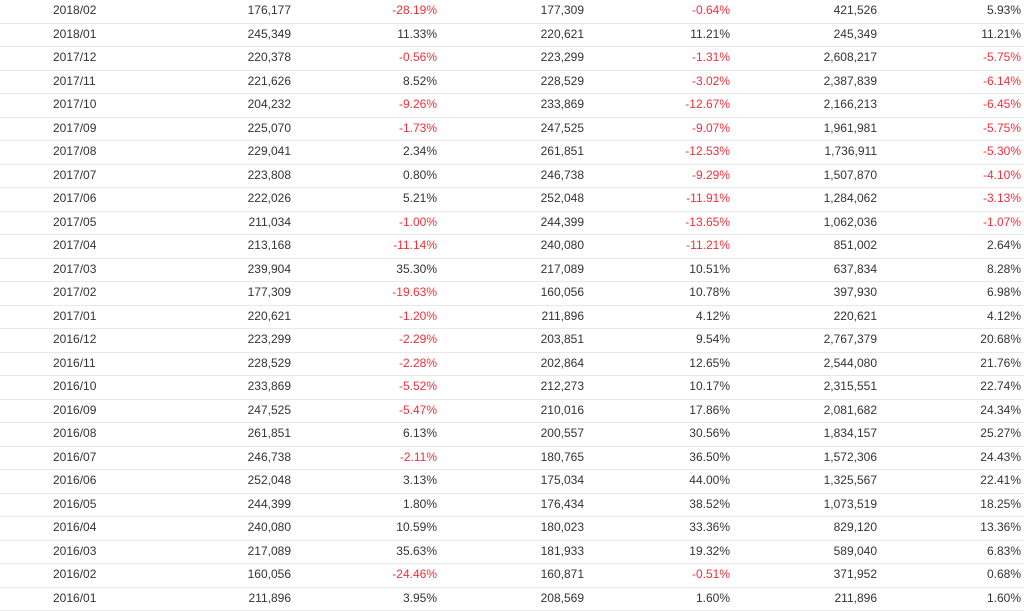 This screenshot has width=1024, height=611. I want to click on change-b-cell: 19.32%, so click(709, 552).